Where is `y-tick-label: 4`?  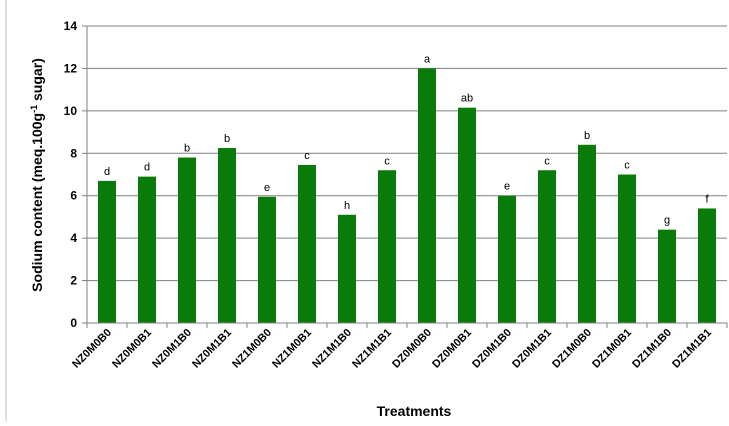 y-tick-label: 4 is located at coordinates (73, 238).